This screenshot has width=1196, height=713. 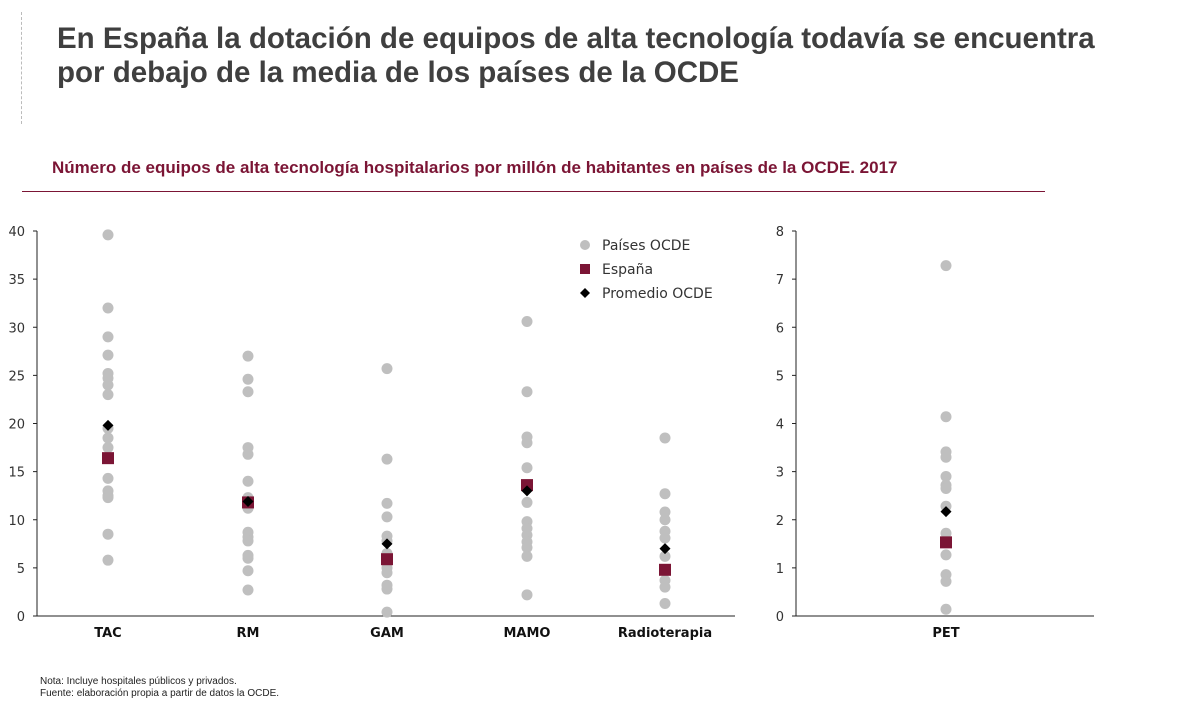 I want to click on y-tick-label: 7, so click(x=780, y=280).